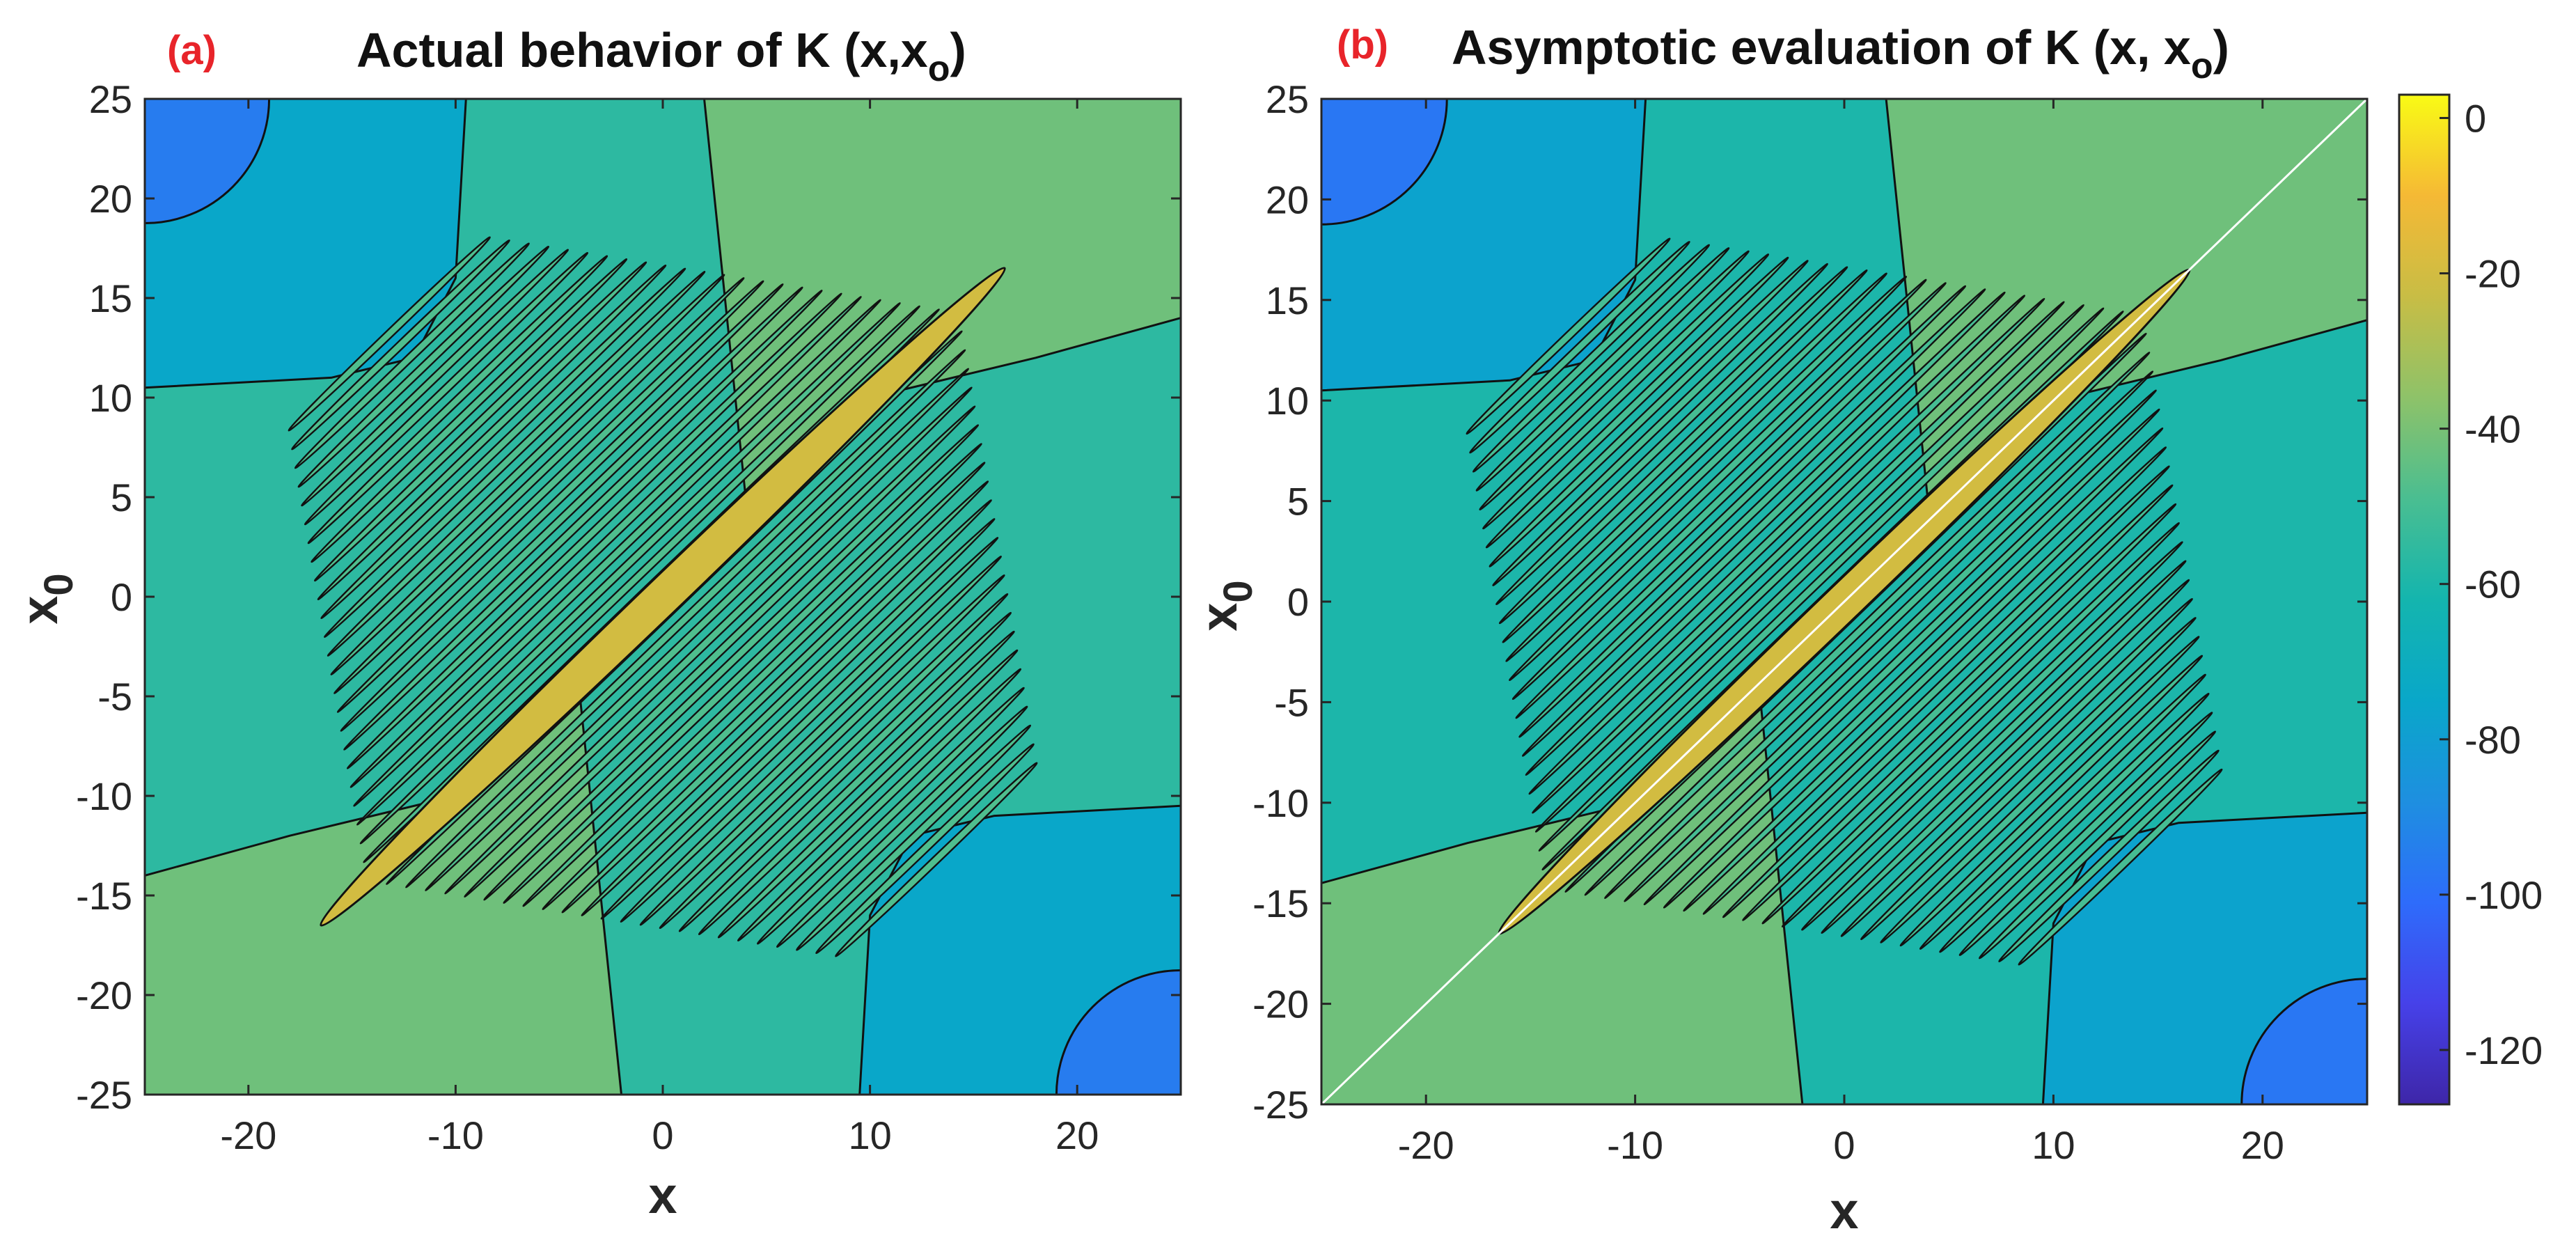 This screenshot has height=1245, width=2576. I want to click on panel-a-title: Actual behavior of K (x,xo), so click(661, 56).